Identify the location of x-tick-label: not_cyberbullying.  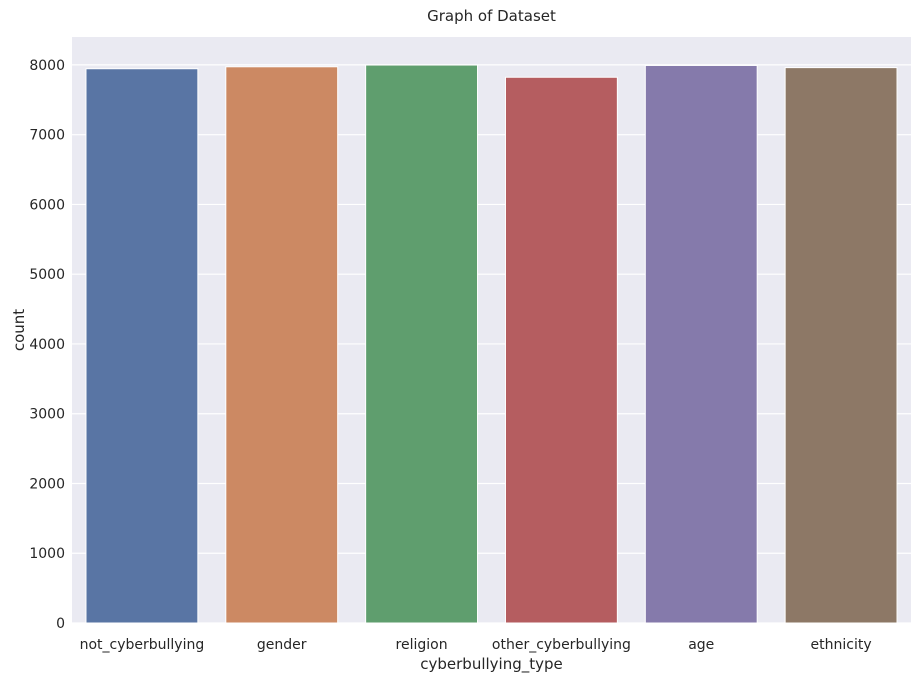
(142, 645).